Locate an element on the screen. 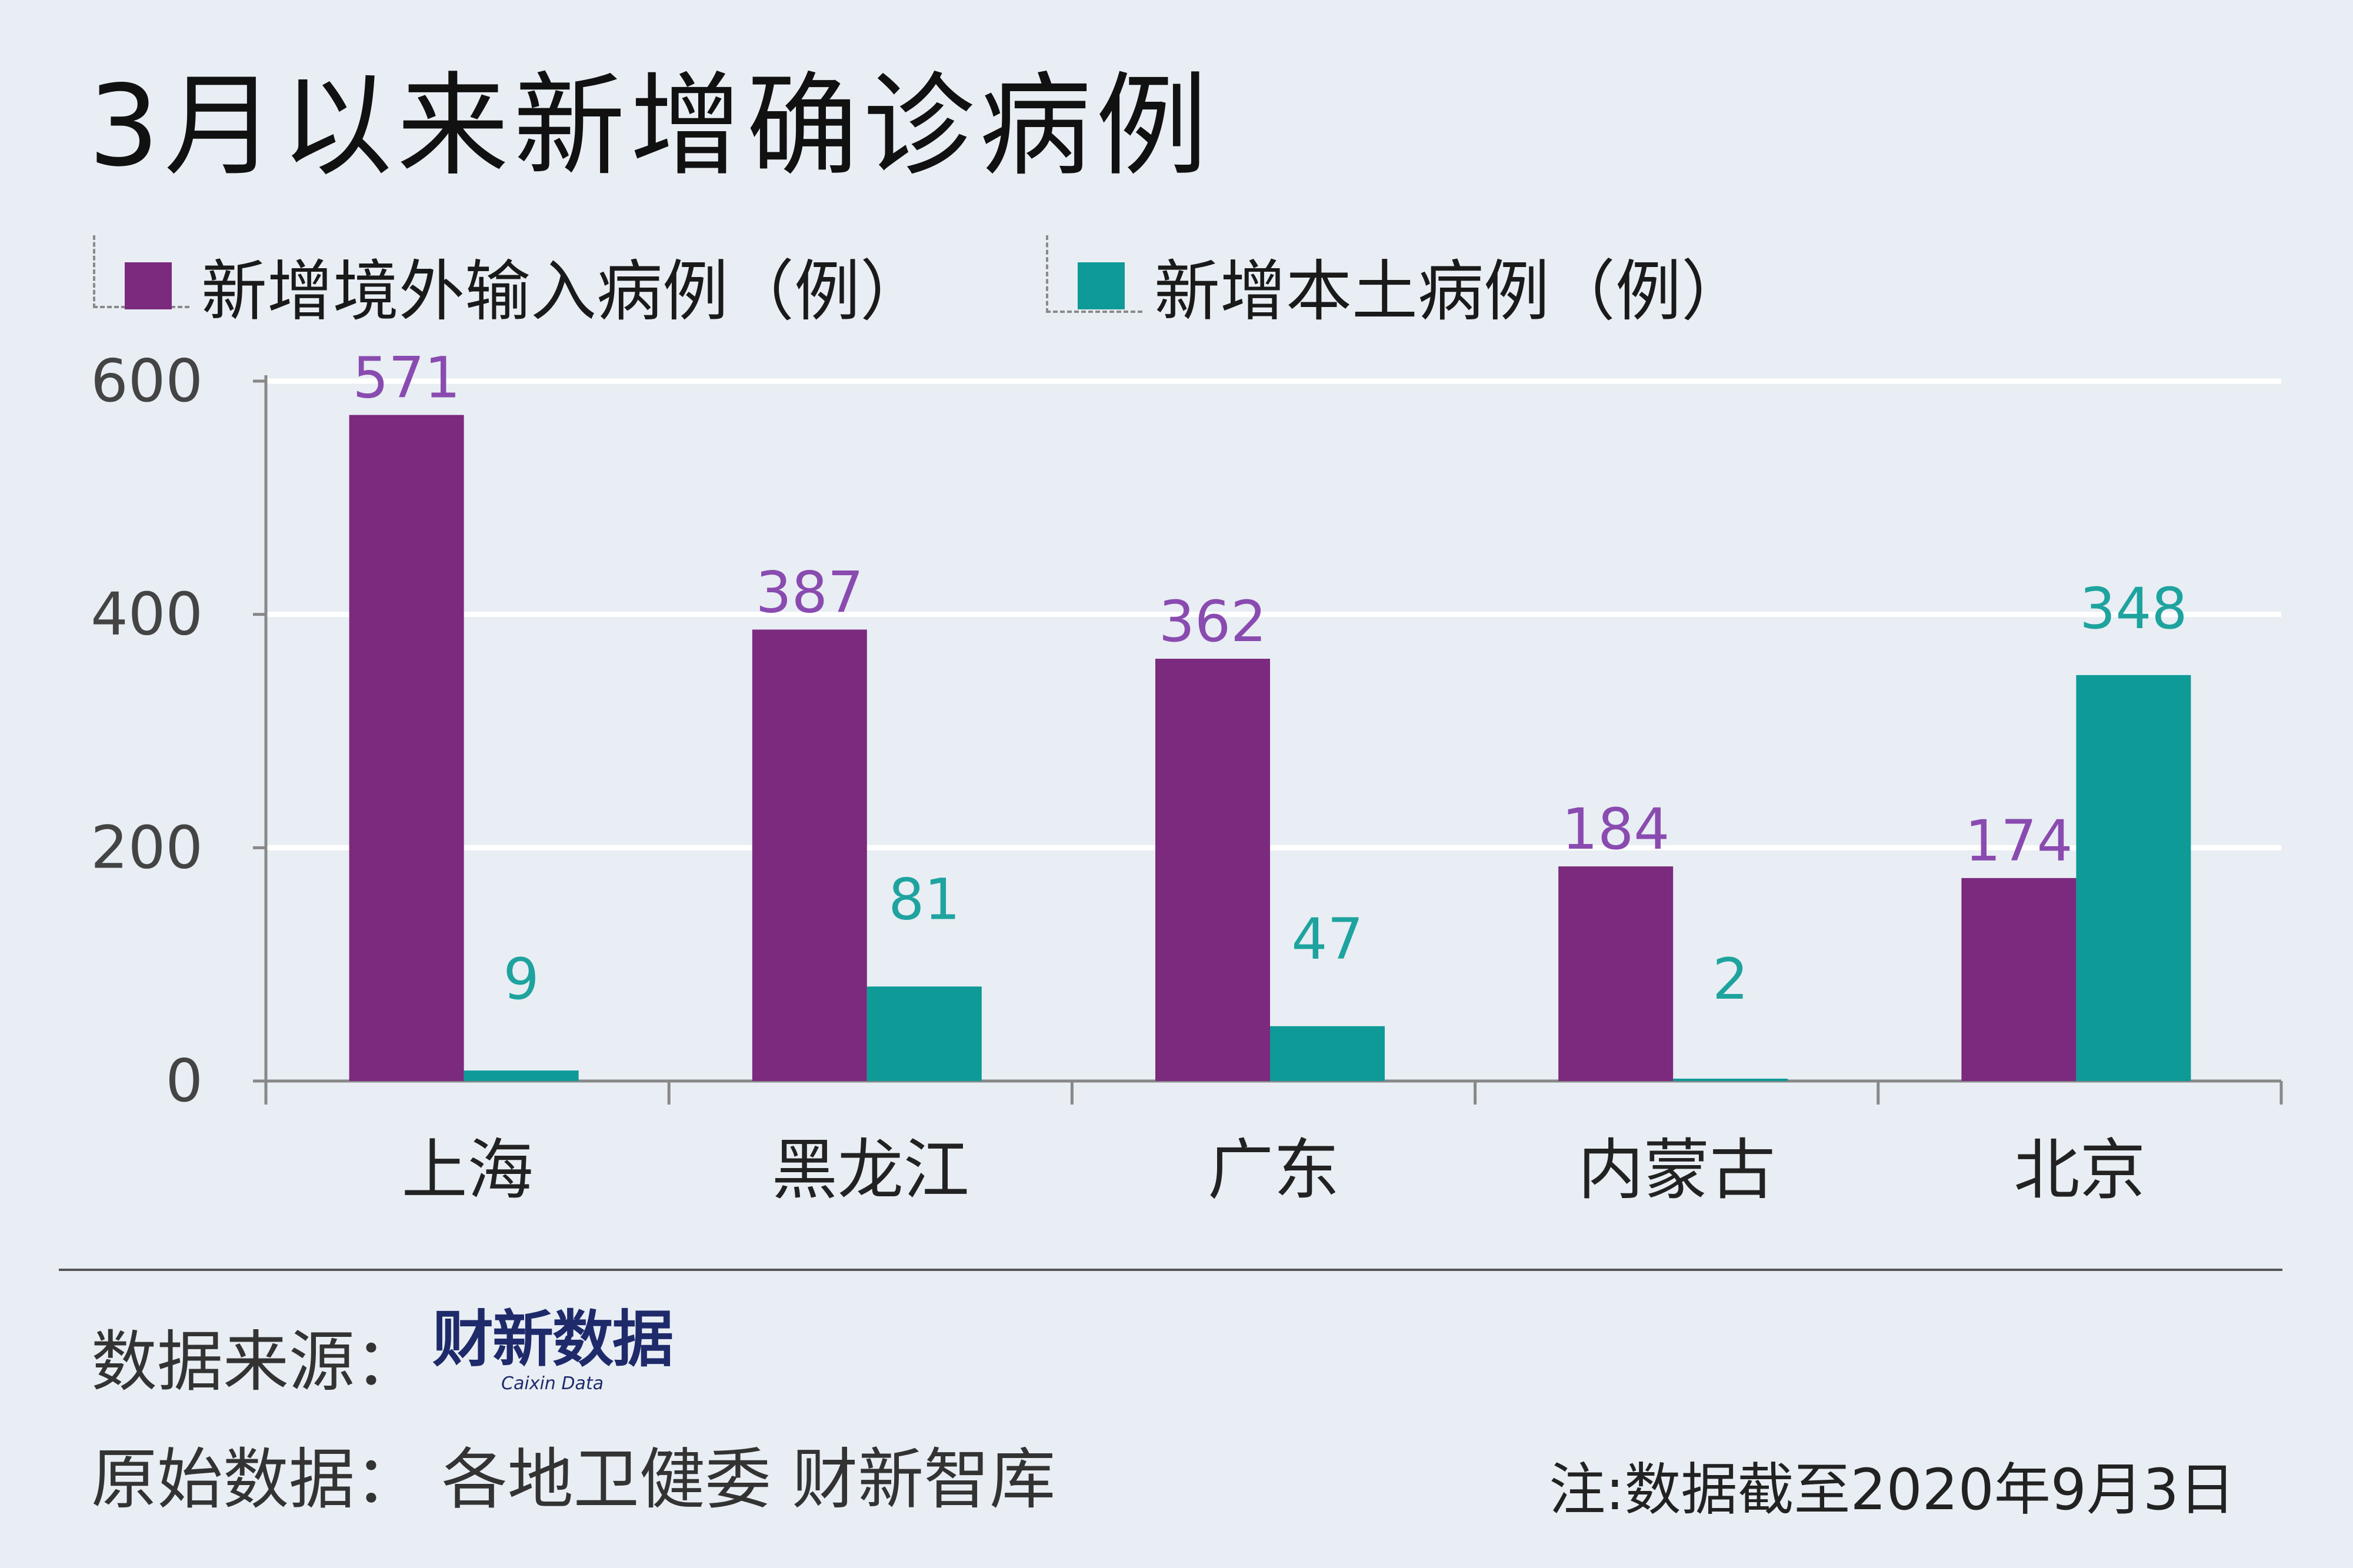  logo-sub-text: Caixin Data is located at coordinates (553, 1383).